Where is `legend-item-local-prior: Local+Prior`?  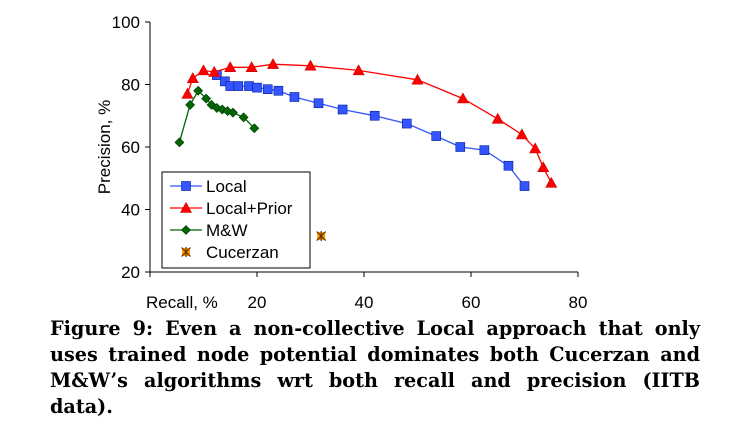 legend-item-local-prior: Local+Prior is located at coordinates (231, 208).